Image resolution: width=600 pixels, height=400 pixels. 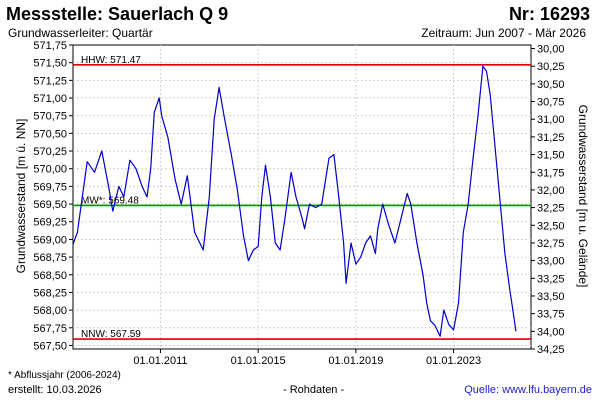 I want to click on y-tick-label-left: 567,50, so click(x=50, y=346).